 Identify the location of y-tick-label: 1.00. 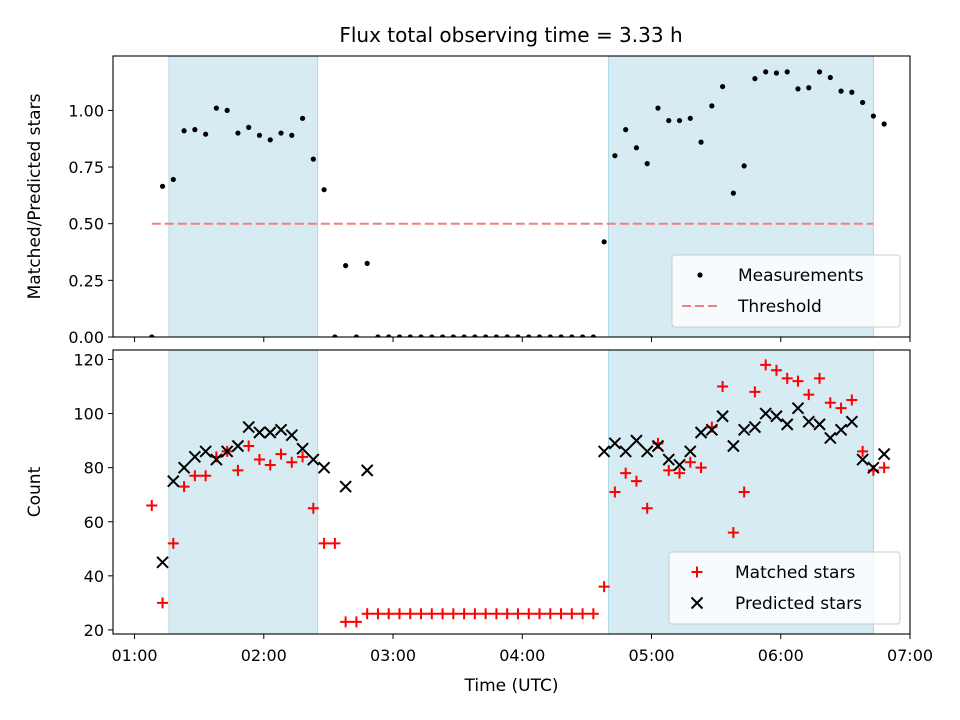
(86, 110).